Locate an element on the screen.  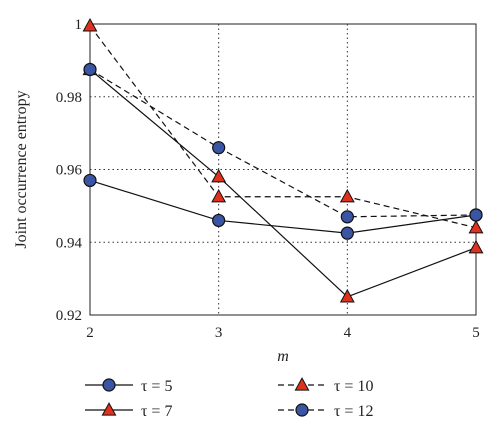
y-tick-label: 1 is located at coordinates (79, 25).